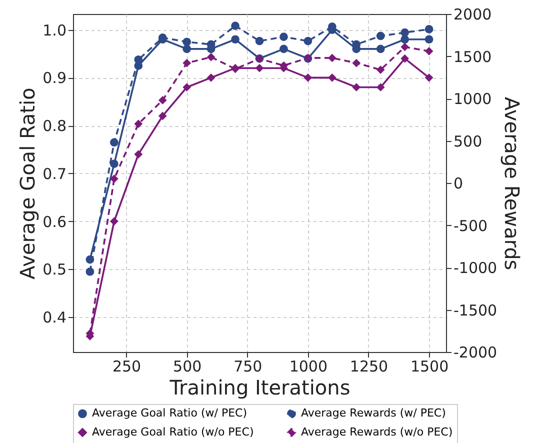  I want to click on legend-label: Average Goal Ratio (w/ PEC), so click(169, 413).